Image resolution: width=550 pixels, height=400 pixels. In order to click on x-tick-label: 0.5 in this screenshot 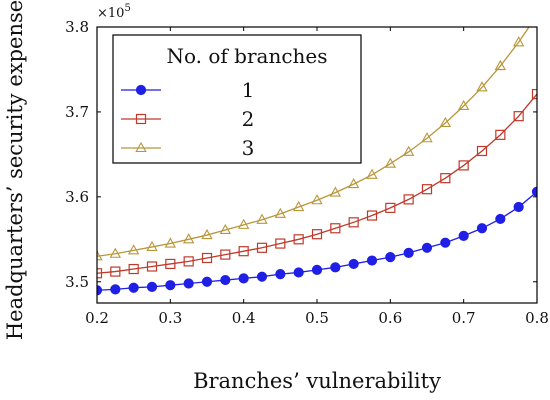, I will do `click(317, 318)`.